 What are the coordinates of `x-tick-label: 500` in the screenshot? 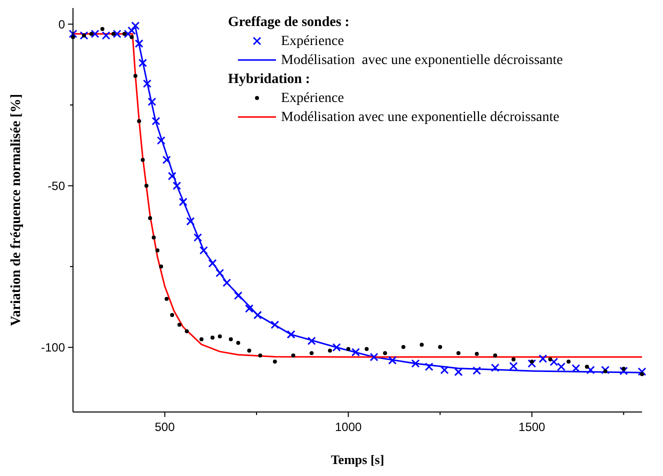 It's located at (165, 427).